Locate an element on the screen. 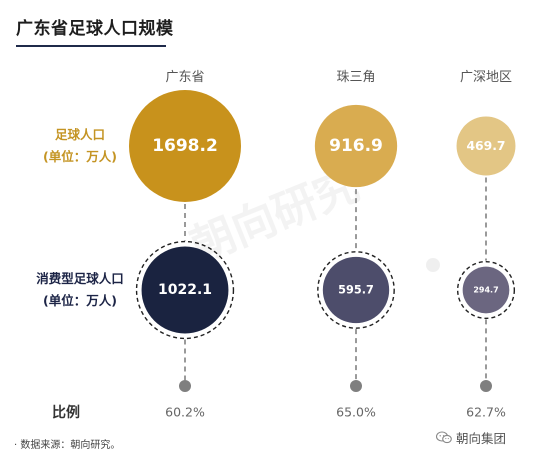 This screenshot has width=550, height=469. bubble-value-label: 469.7 is located at coordinates (485, 146).